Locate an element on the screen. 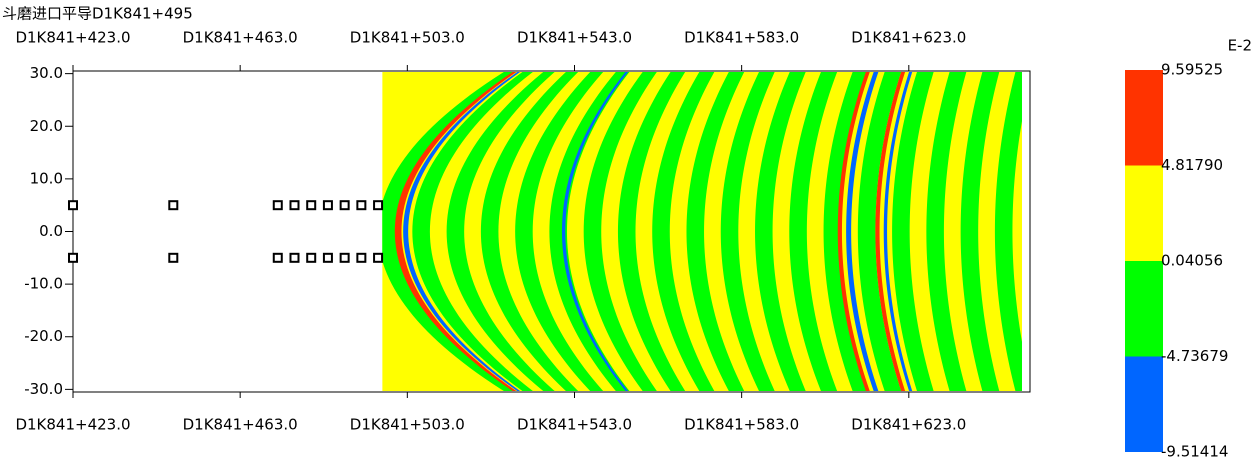  x-tick-label-top: D1K841+623.0 is located at coordinates (908, 38).